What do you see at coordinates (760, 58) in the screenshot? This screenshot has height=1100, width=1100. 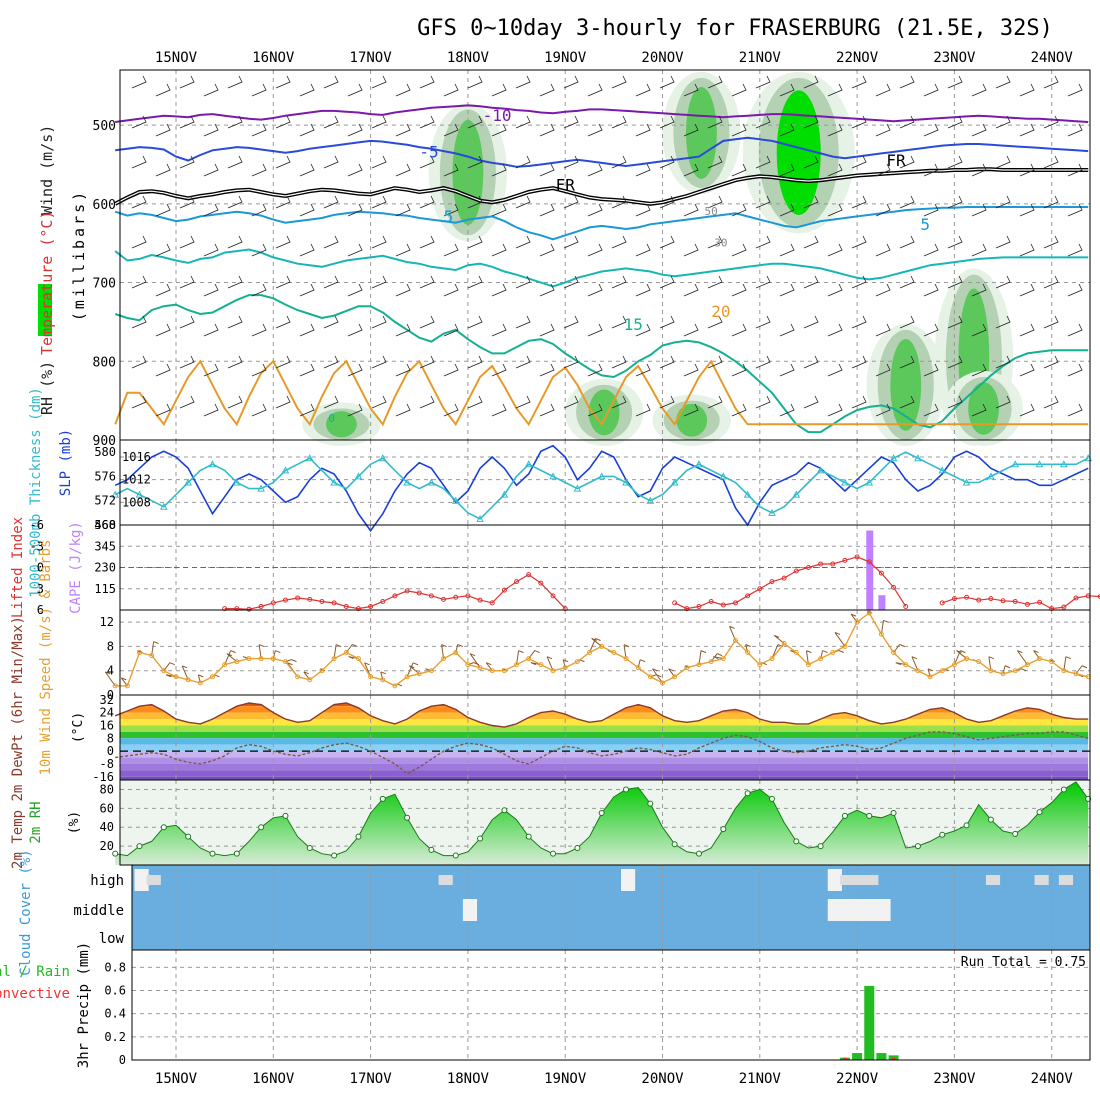 I see `date-label-top: 21NOV` at bounding box center [760, 58].